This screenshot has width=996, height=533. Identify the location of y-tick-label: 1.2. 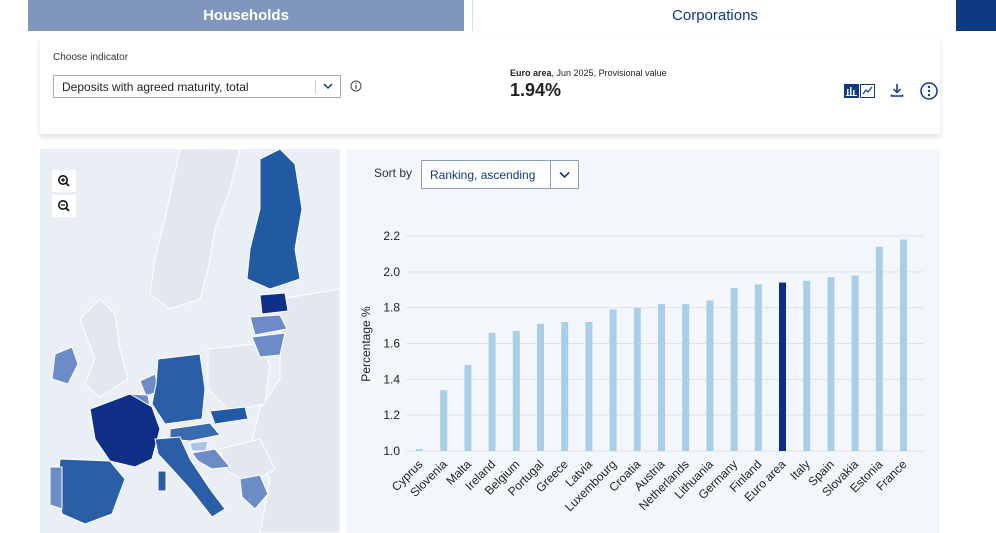
(391, 415).